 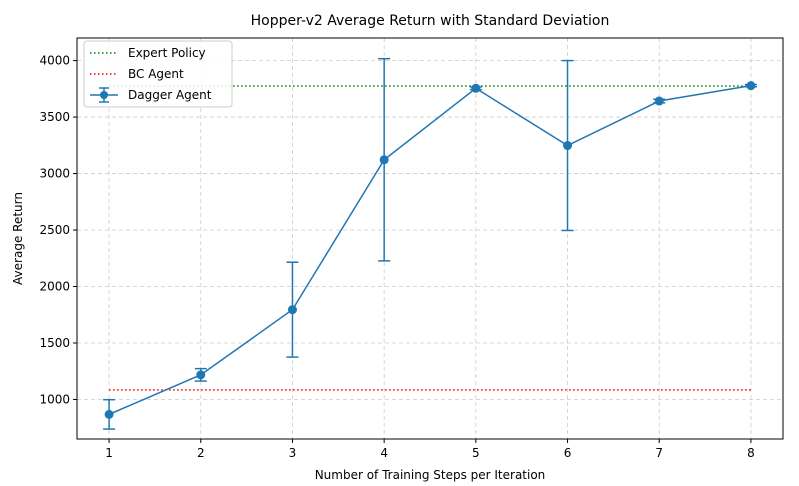 I want to click on legend-label: Dagger Agent, so click(x=170, y=95).